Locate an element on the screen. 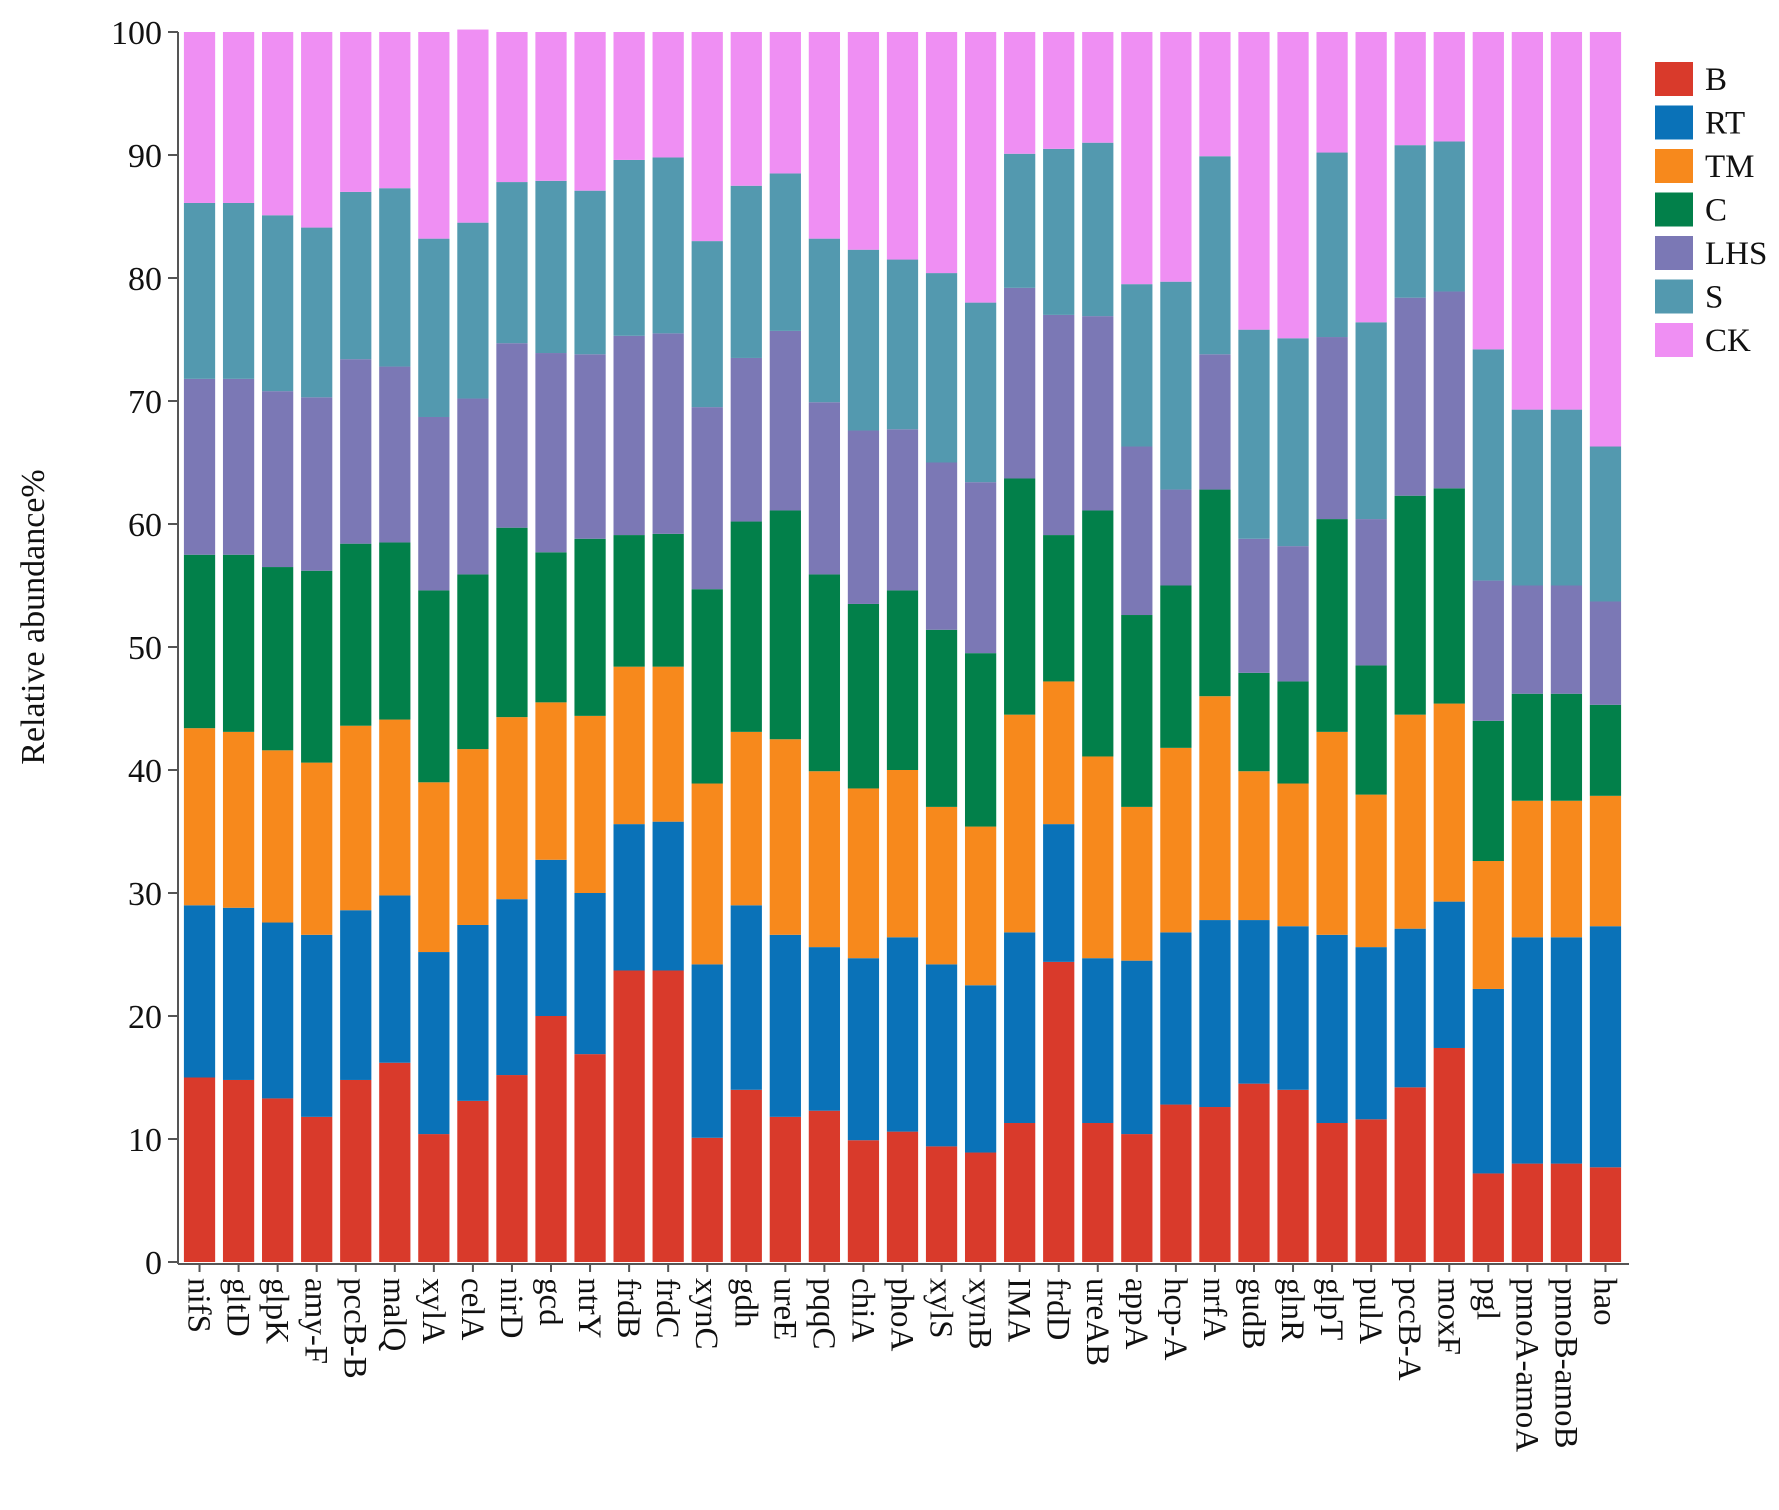  bar-segment-lhs-appa is located at coordinates (1137, 531).